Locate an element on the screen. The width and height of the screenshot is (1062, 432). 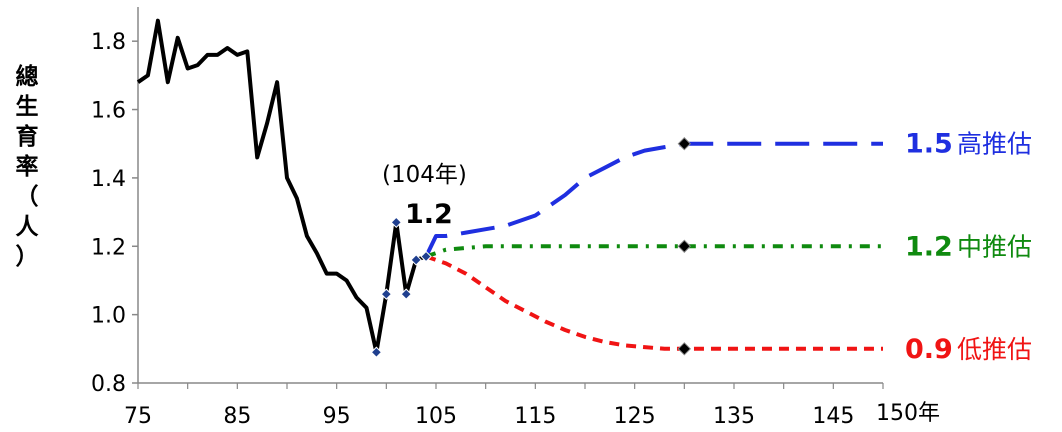
y-tick-label: 1.2 is located at coordinates (108, 247).